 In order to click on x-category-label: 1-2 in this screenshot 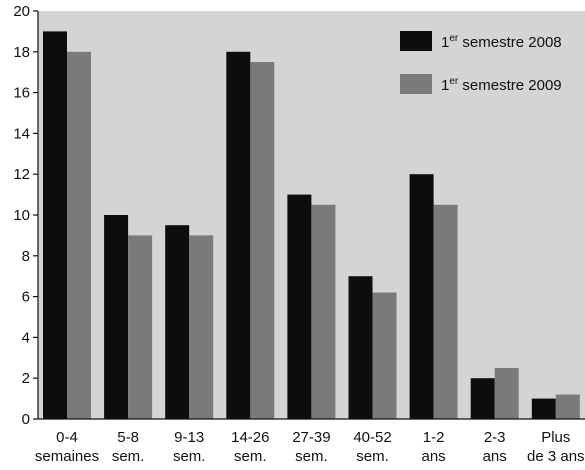, I will do `click(434, 437)`.